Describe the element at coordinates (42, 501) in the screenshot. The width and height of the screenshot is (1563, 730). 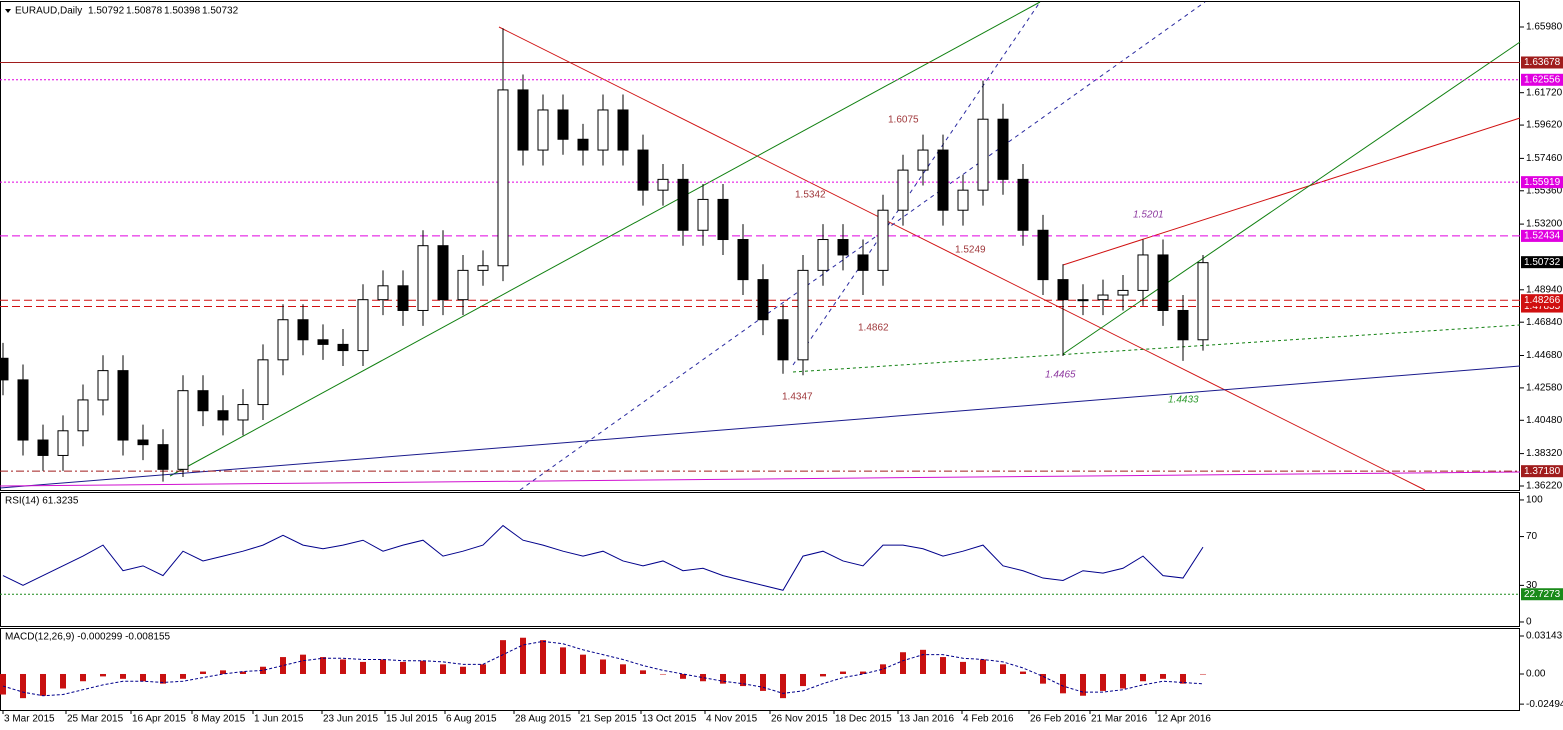
I see `rsi-title: RSI(14) 61.3235` at that location.